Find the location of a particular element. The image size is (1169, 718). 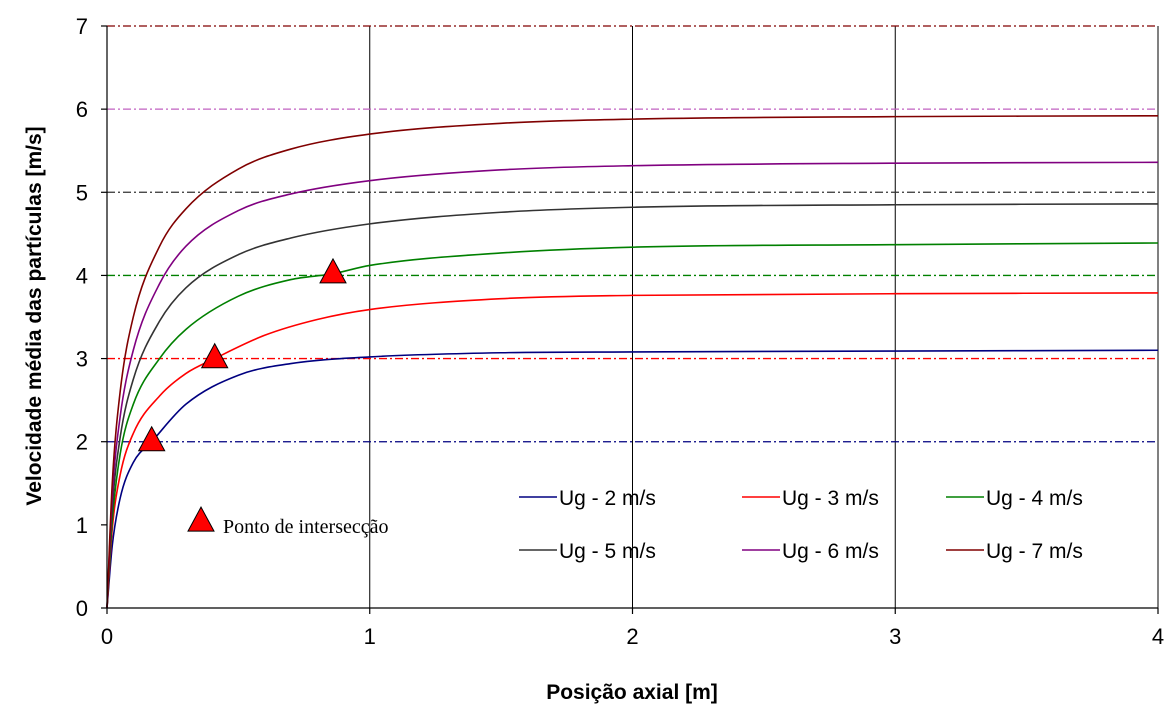

marker-legend-symbol is located at coordinates (201, 519).